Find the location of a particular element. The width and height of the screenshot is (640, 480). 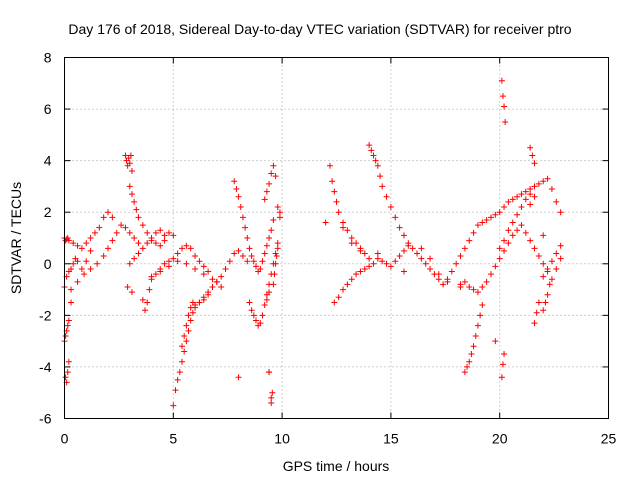

y-axis-label: SDTVAR / TECUs is located at coordinates (16, 238).